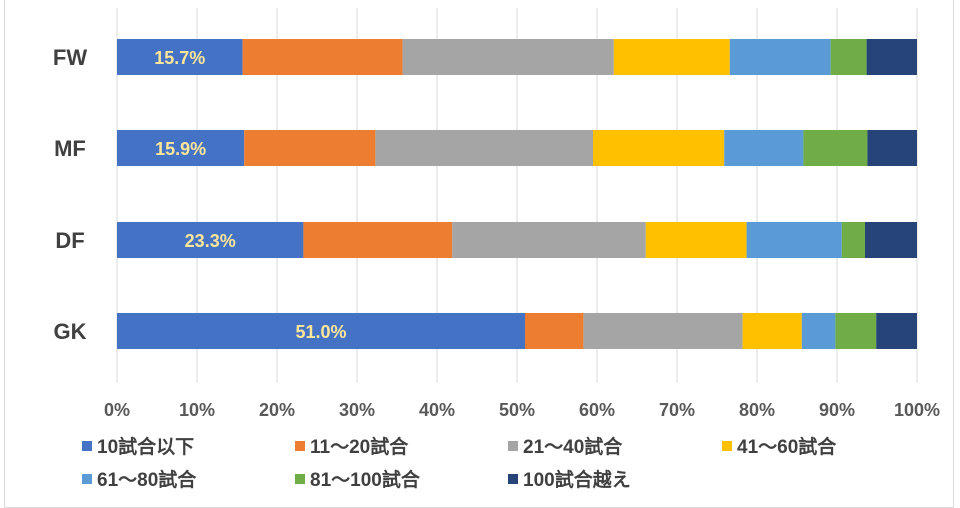 The image size is (960, 508). Describe the element at coordinates (70, 148) in the screenshot. I see `category-label: MF` at that location.